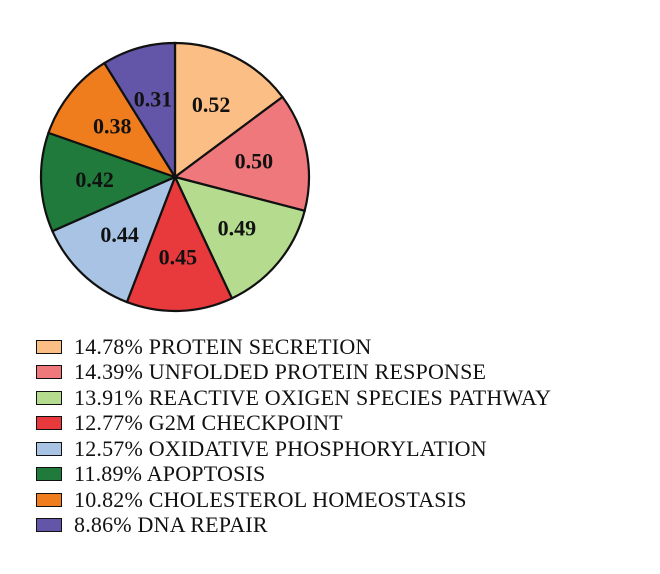 Image resolution: width=660 pixels, height=574 pixels. Describe the element at coordinates (153, 99) in the screenshot. I see `slice-value-label: 0.31` at that location.